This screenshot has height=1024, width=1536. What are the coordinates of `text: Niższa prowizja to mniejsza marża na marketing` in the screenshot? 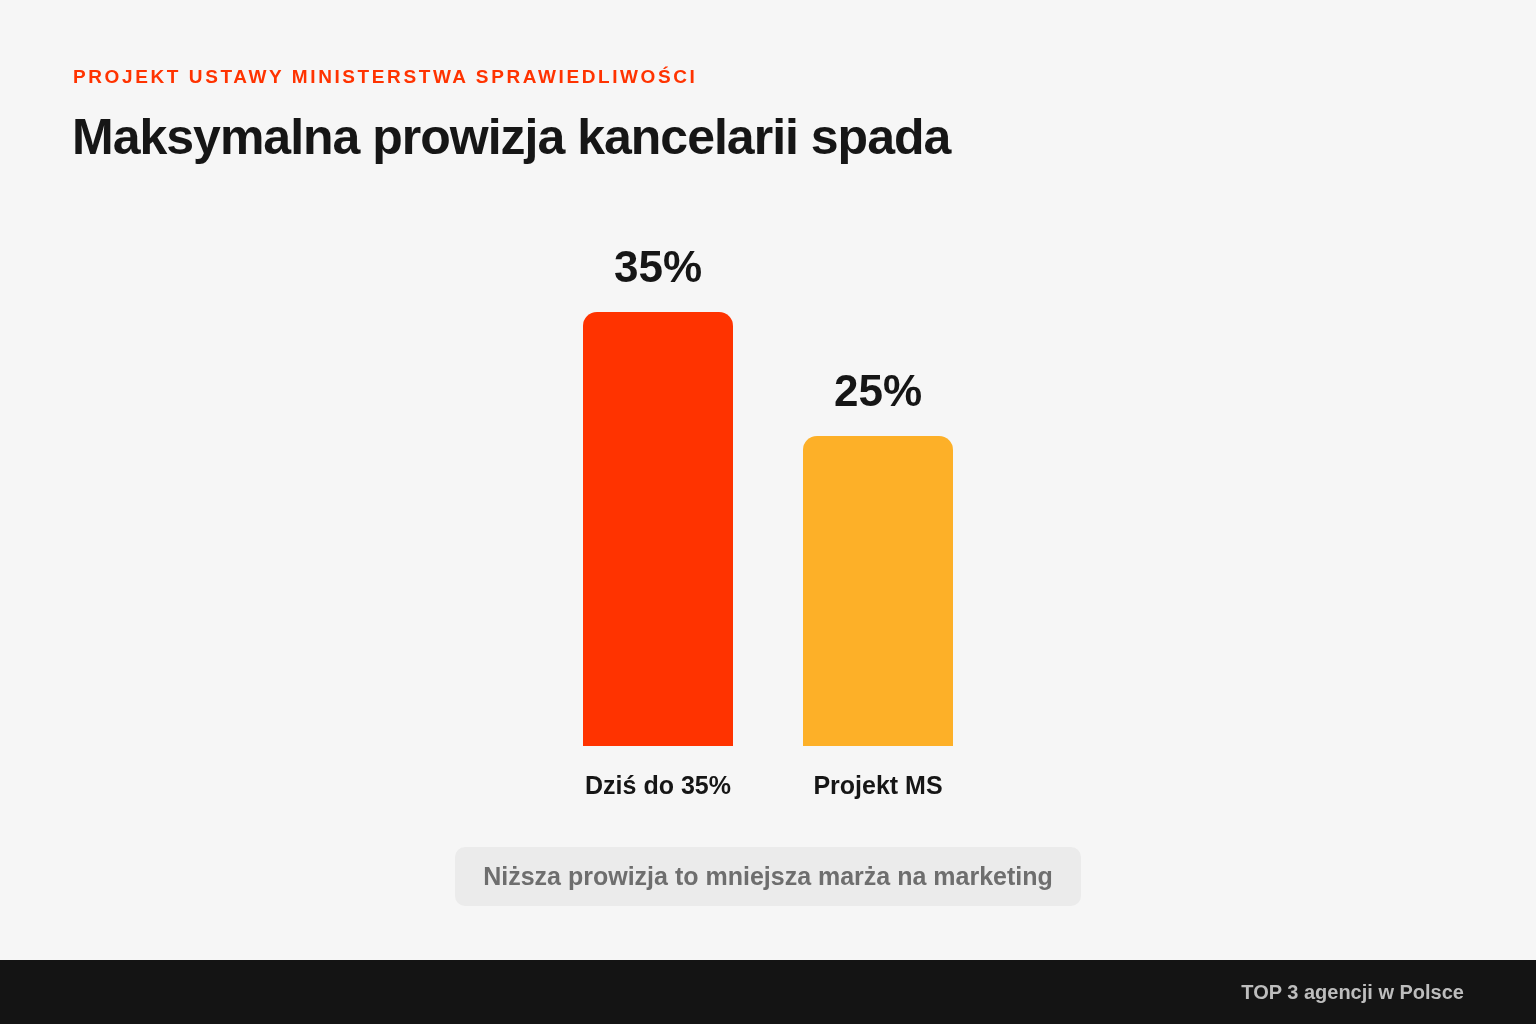 It's located at (768, 876).